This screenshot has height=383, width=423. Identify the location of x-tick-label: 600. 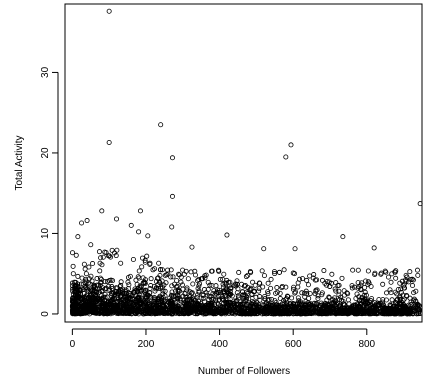
(293, 344).